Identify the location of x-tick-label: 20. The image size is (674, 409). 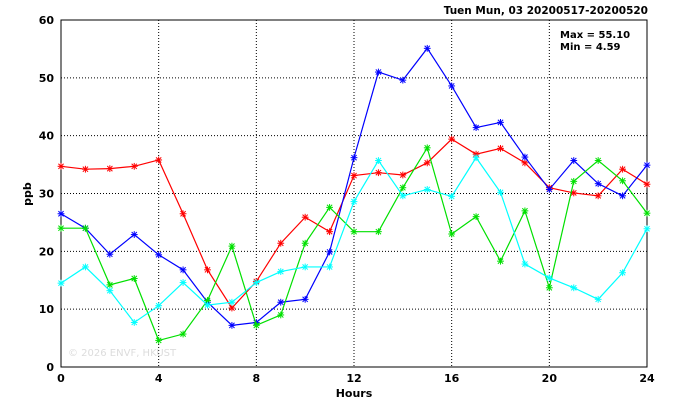
(550, 378).